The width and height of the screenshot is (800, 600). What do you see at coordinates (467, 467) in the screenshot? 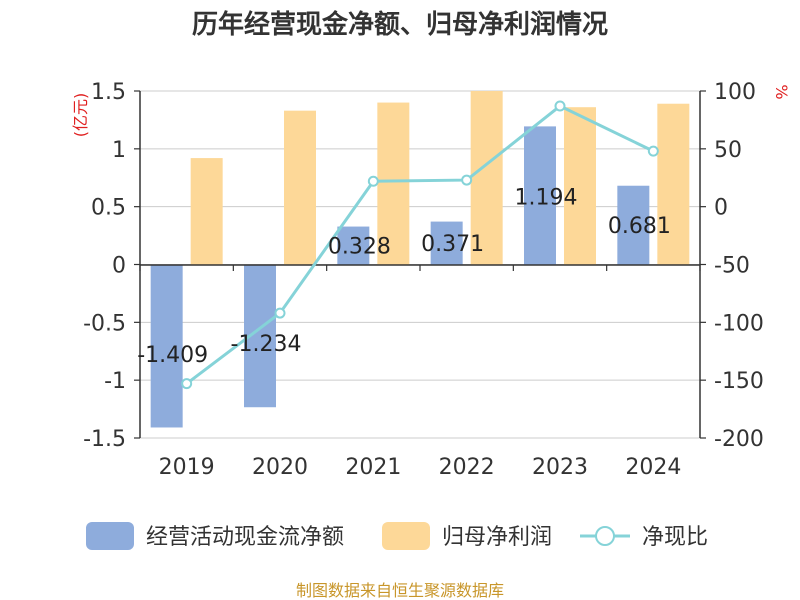
I see `x-tick-label: 2022` at bounding box center [467, 467].